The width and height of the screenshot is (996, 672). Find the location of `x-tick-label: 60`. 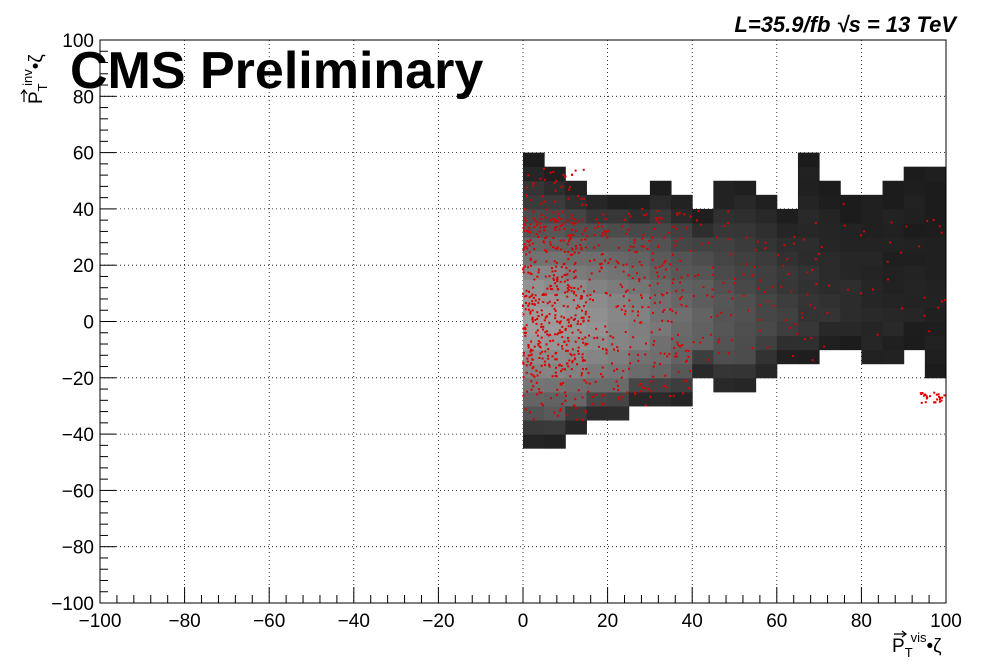

x-tick-label: 60 is located at coordinates (776, 621).